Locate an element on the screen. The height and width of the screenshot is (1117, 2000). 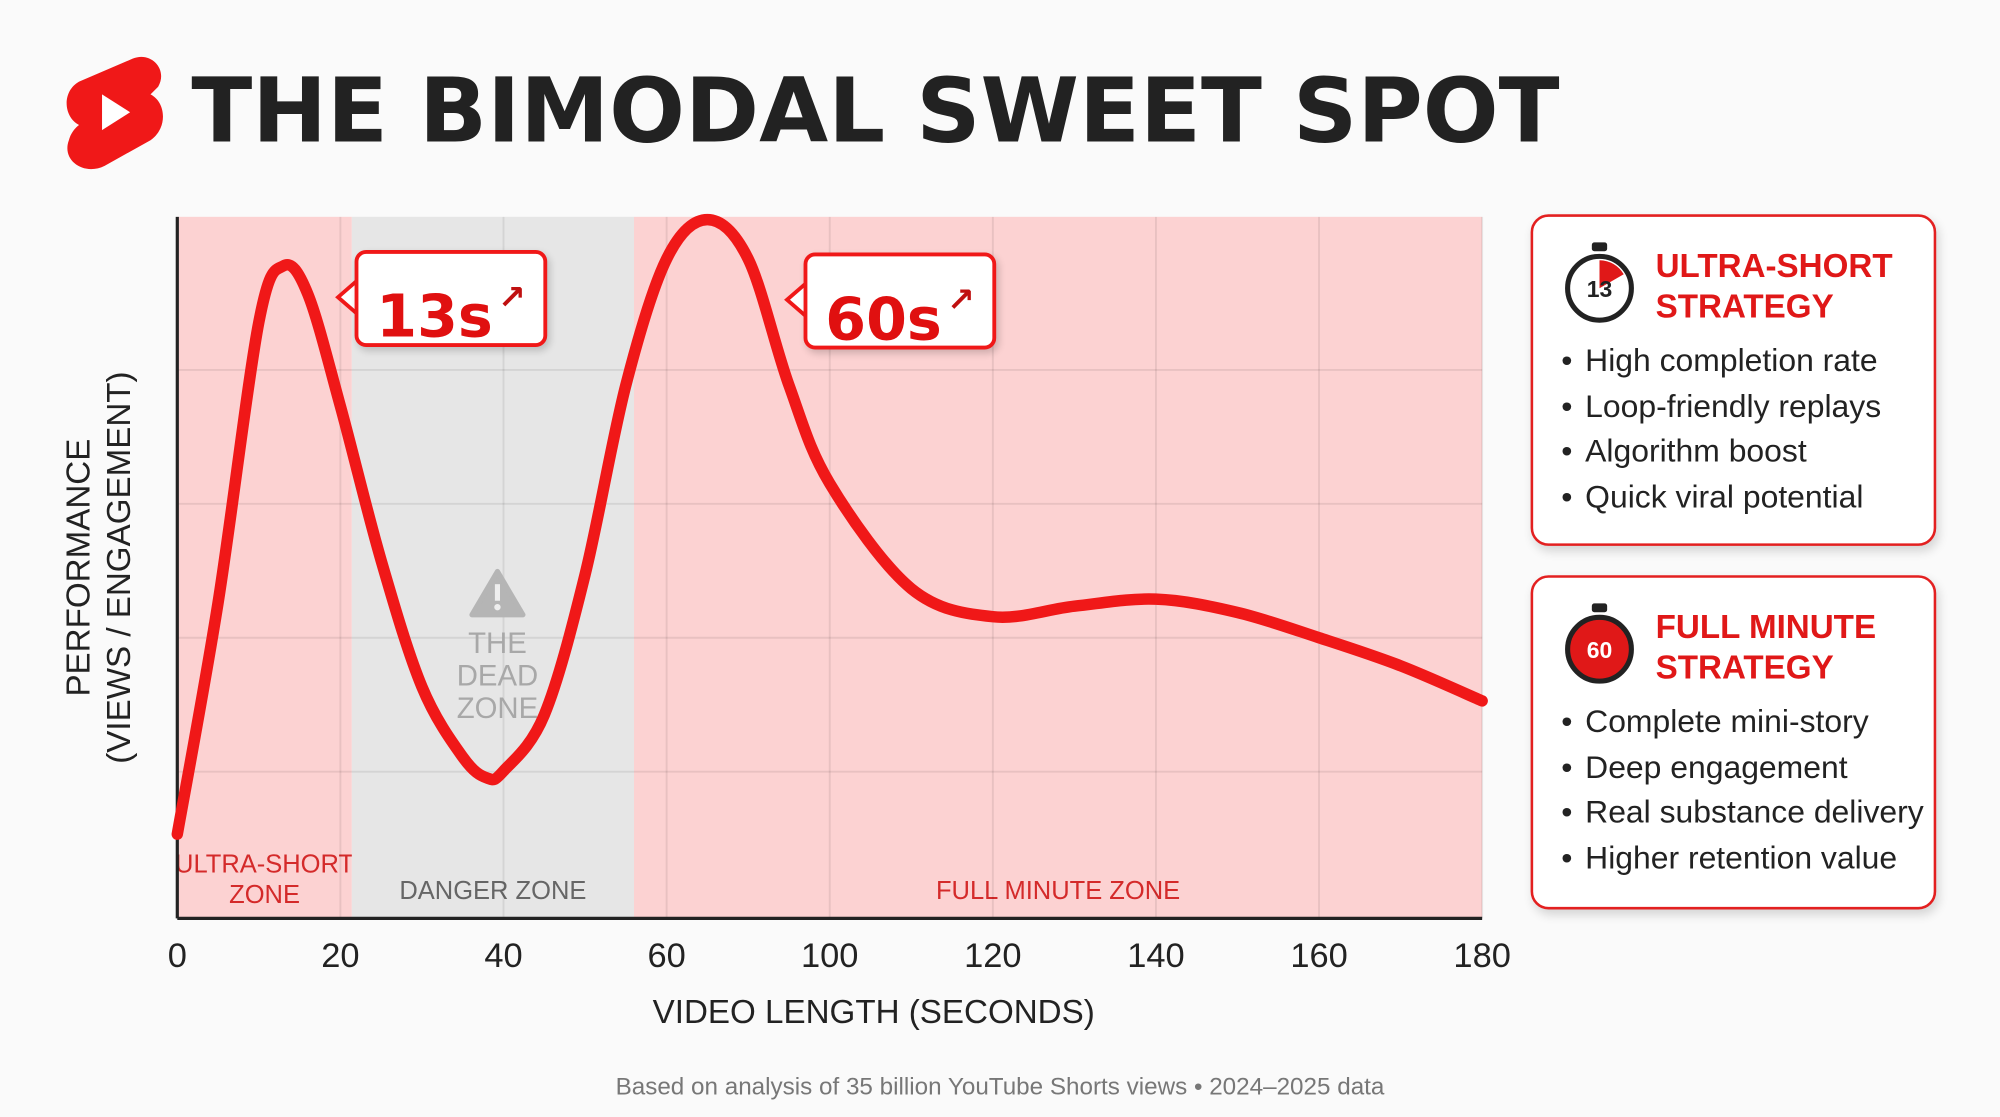
shorts-logo is located at coordinates (114, 113).